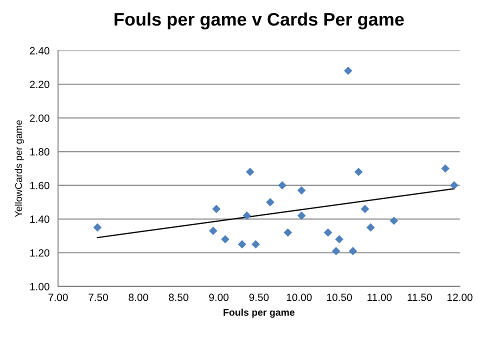 This screenshot has width=484, height=337. Describe the element at coordinates (299, 298) in the screenshot. I see `x-tick-label: 10.00` at that location.